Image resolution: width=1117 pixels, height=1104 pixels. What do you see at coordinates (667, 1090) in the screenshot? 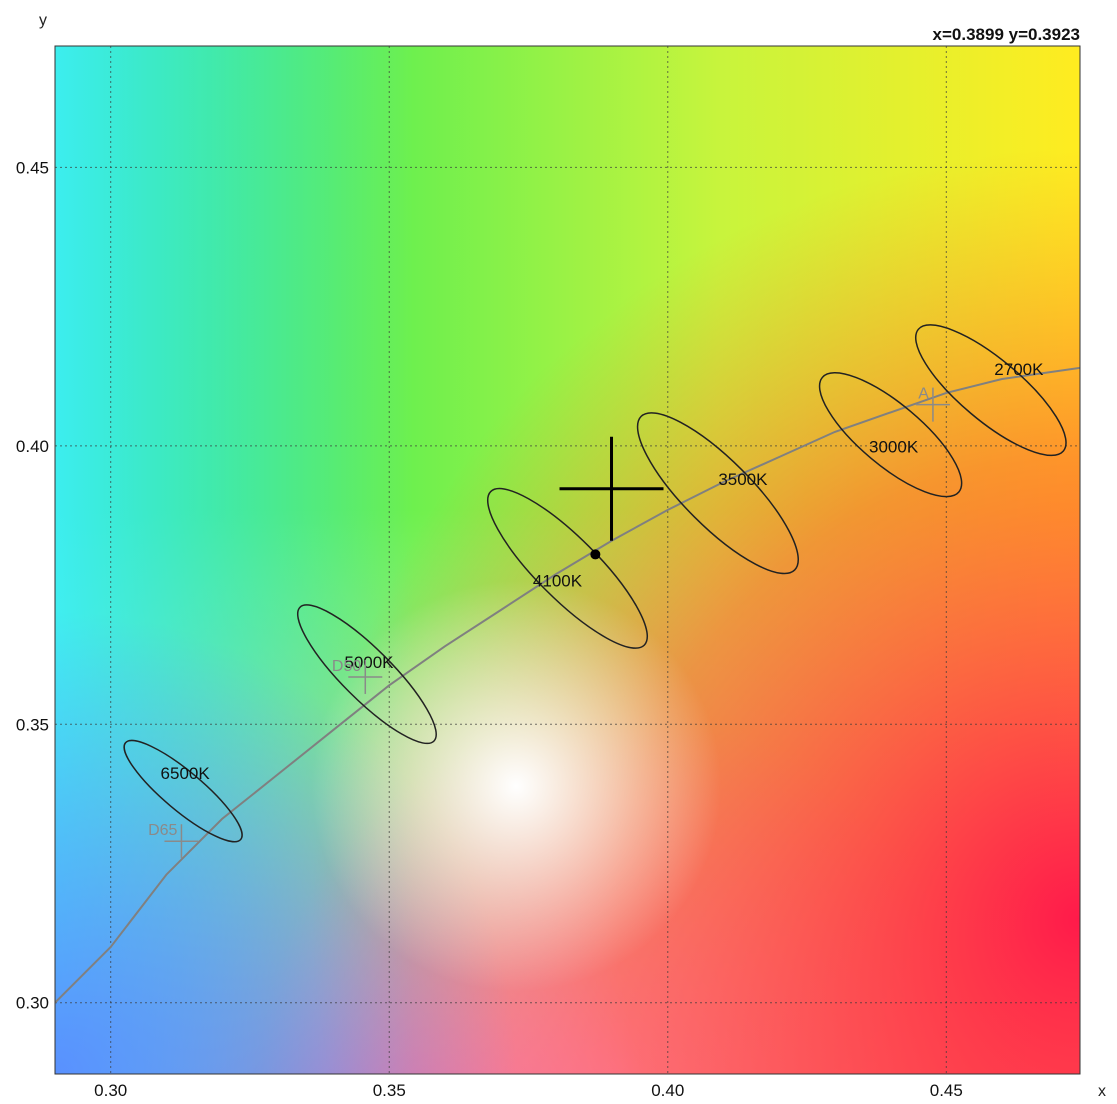
I see `x-tick-label: 0.40` at bounding box center [667, 1090].